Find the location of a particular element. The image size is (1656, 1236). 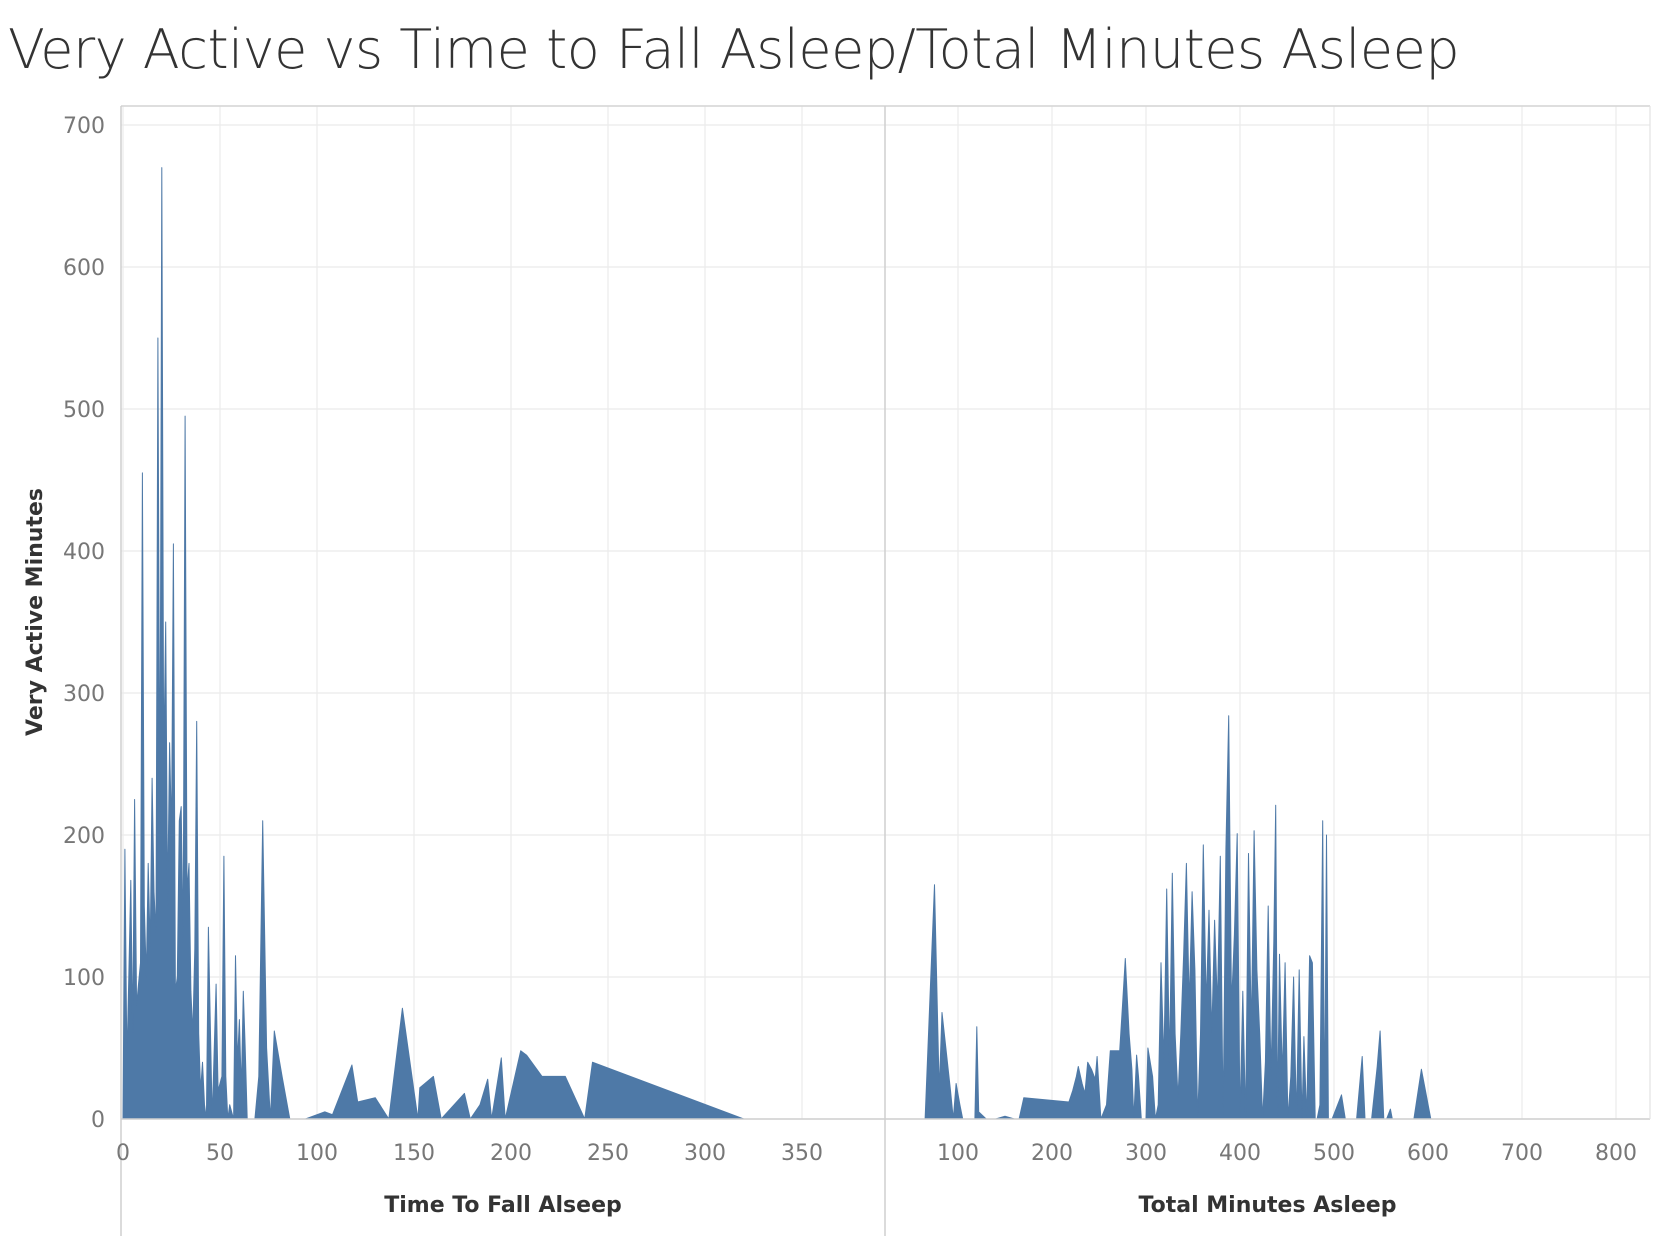

x-tick-label: 800 is located at coordinates (1616, 1153).